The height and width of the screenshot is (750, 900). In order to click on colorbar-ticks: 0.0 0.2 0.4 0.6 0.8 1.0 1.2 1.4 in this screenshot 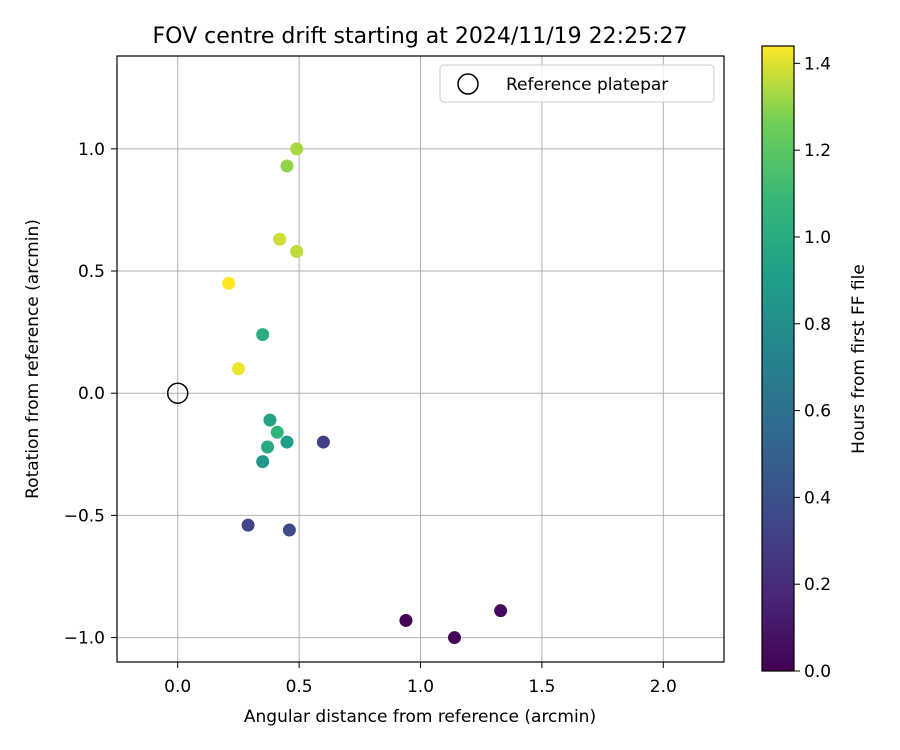, I will do `click(812, 368)`.